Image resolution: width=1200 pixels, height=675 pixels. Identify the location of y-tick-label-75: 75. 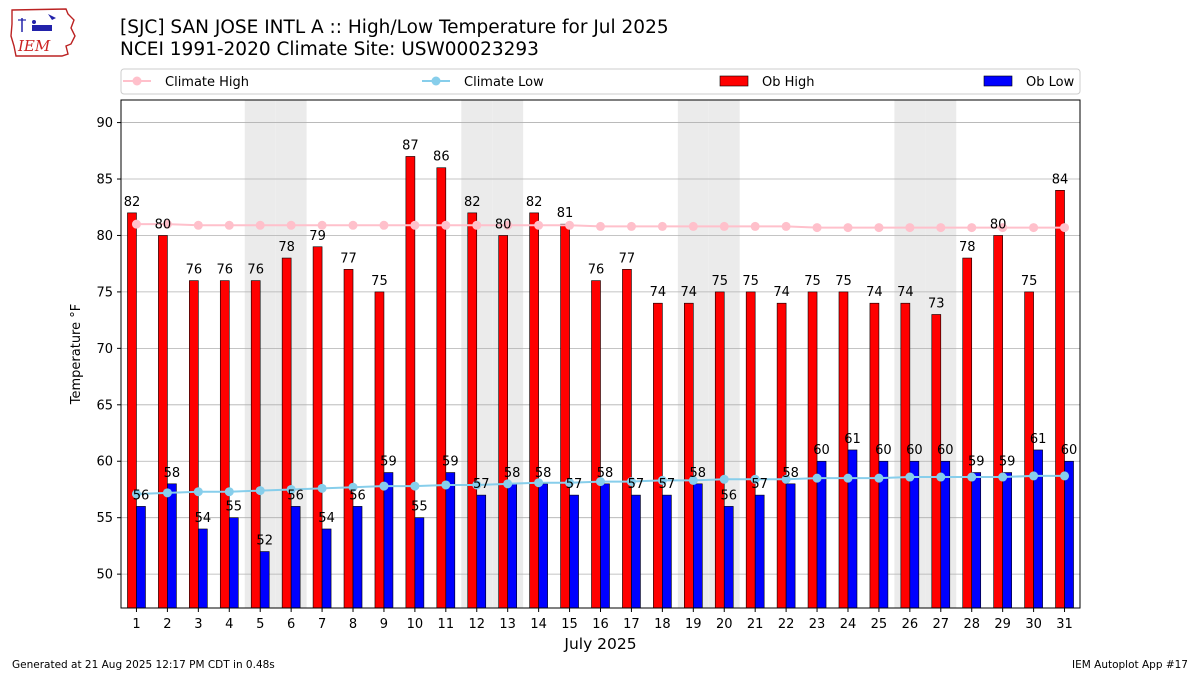
(104, 292).